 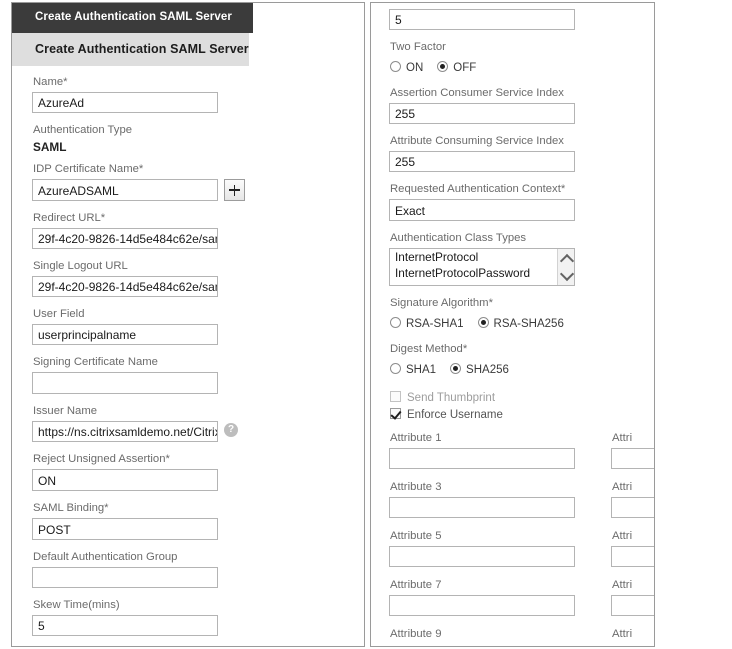 I want to click on attributes-grid: Attribute 1 Attri Attribute 3 Attri, so click(x=521, y=535).